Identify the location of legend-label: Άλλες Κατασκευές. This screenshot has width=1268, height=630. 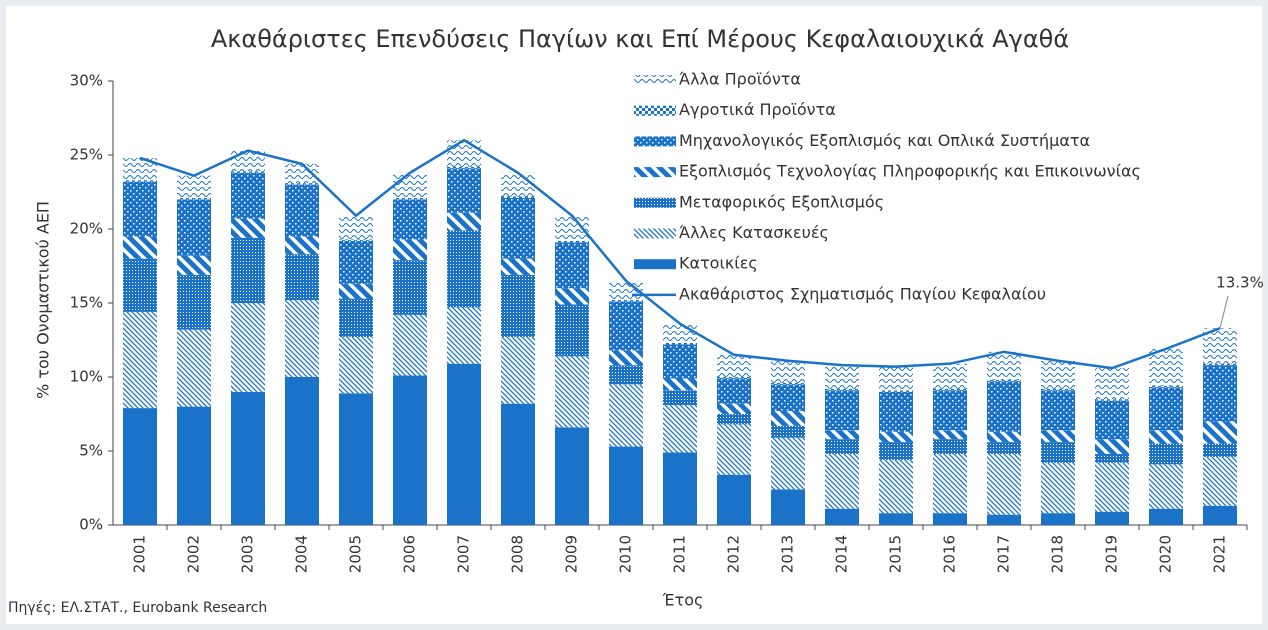
(754, 232).